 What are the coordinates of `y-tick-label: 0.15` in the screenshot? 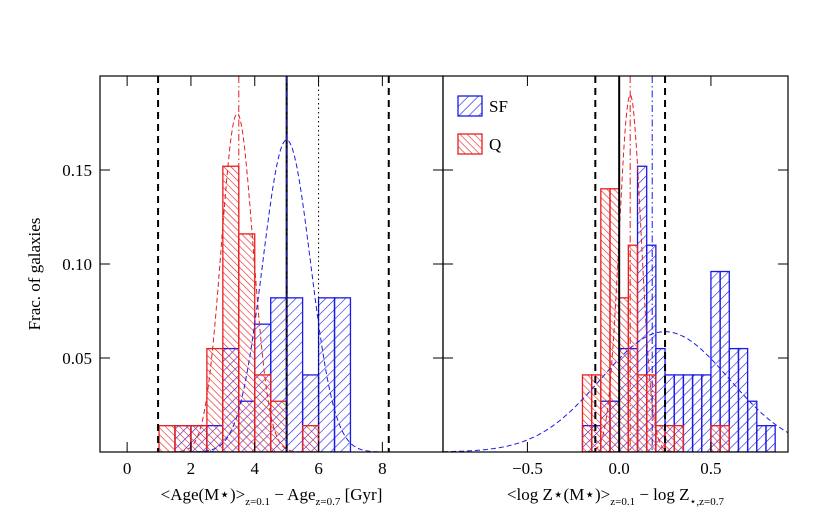 It's located at (77, 170).